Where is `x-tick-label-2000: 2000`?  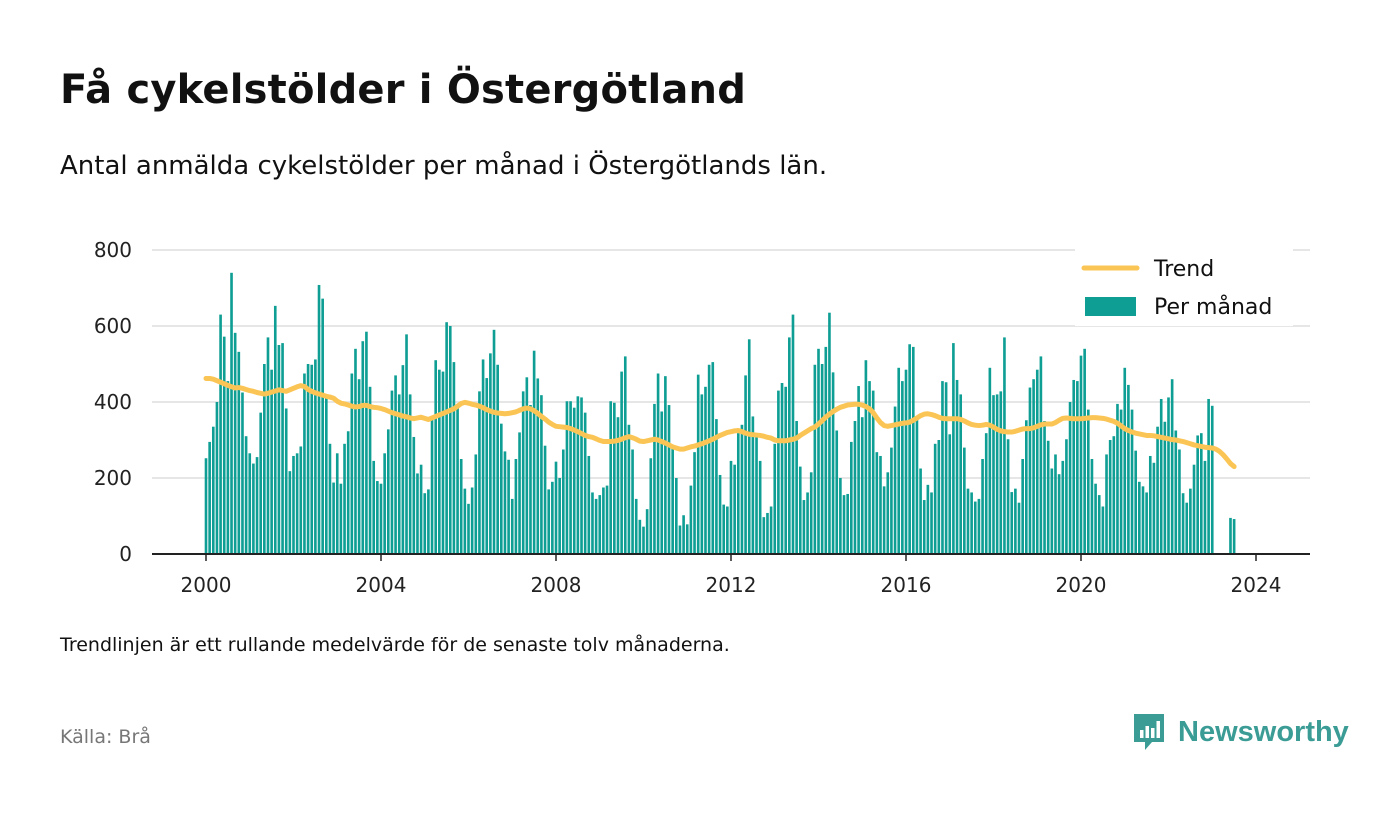 x-tick-label-2000: 2000 is located at coordinates (206, 585).